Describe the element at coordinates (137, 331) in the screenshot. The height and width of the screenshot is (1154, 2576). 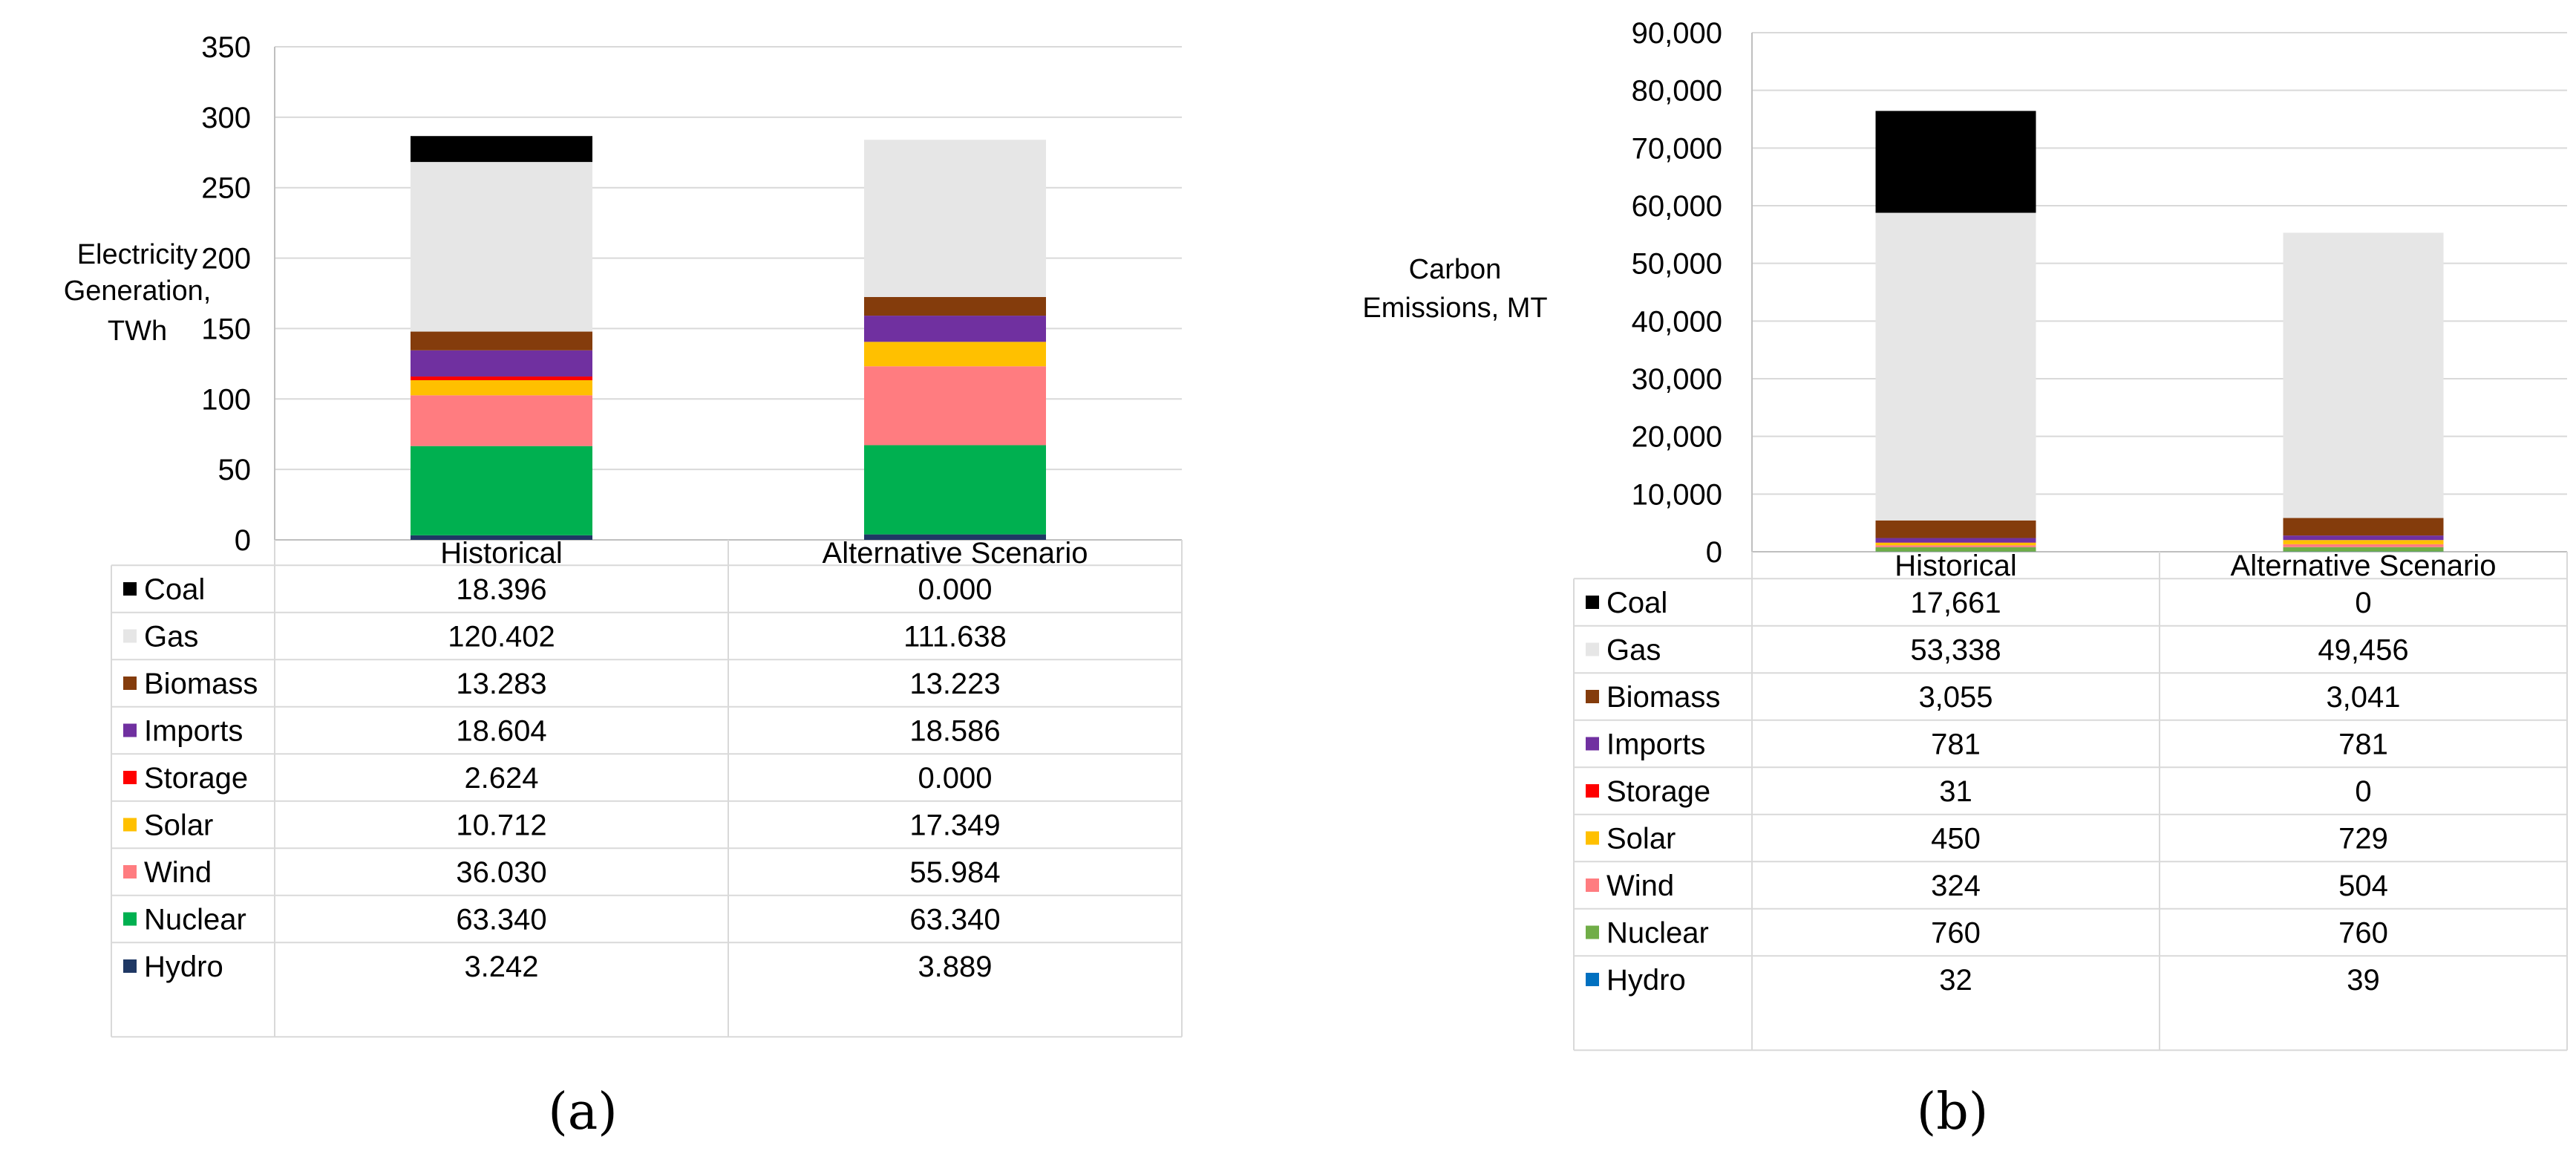
I see `y-axis-title: TWh` at that location.